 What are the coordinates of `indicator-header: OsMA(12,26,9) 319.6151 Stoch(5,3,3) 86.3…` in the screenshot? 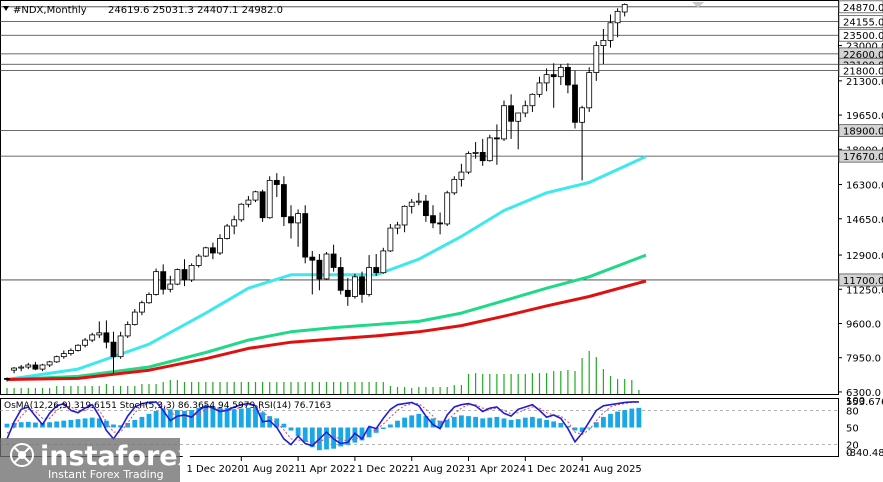 It's located at (167, 406).